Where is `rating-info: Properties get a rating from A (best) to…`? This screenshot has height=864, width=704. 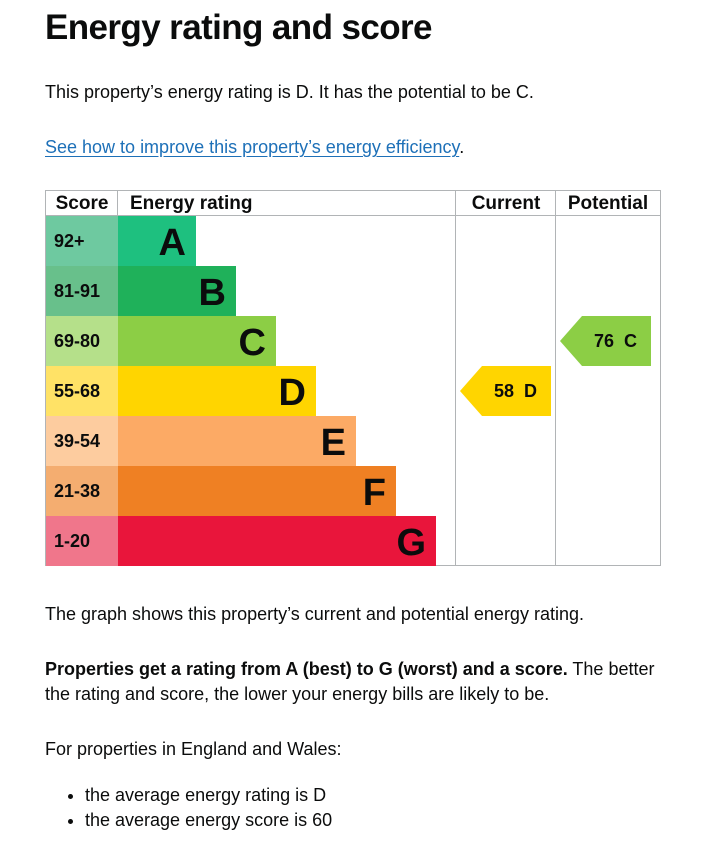 rating-info: Properties get a rating from A (best) to… is located at coordinates (355, 682).